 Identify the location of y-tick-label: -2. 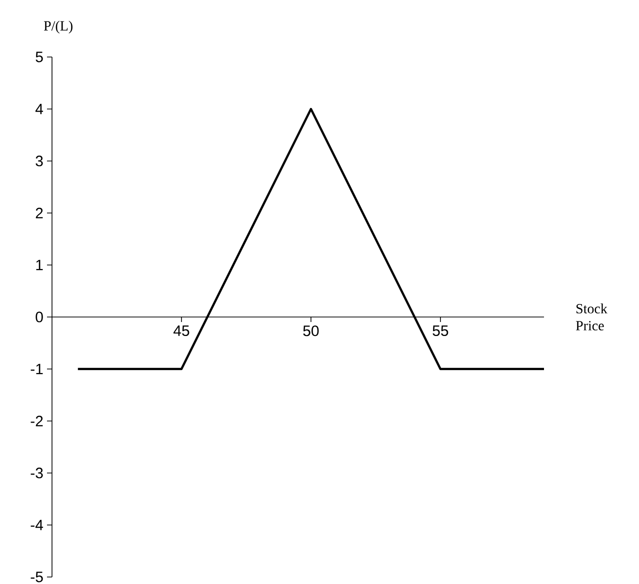
(36, 421).